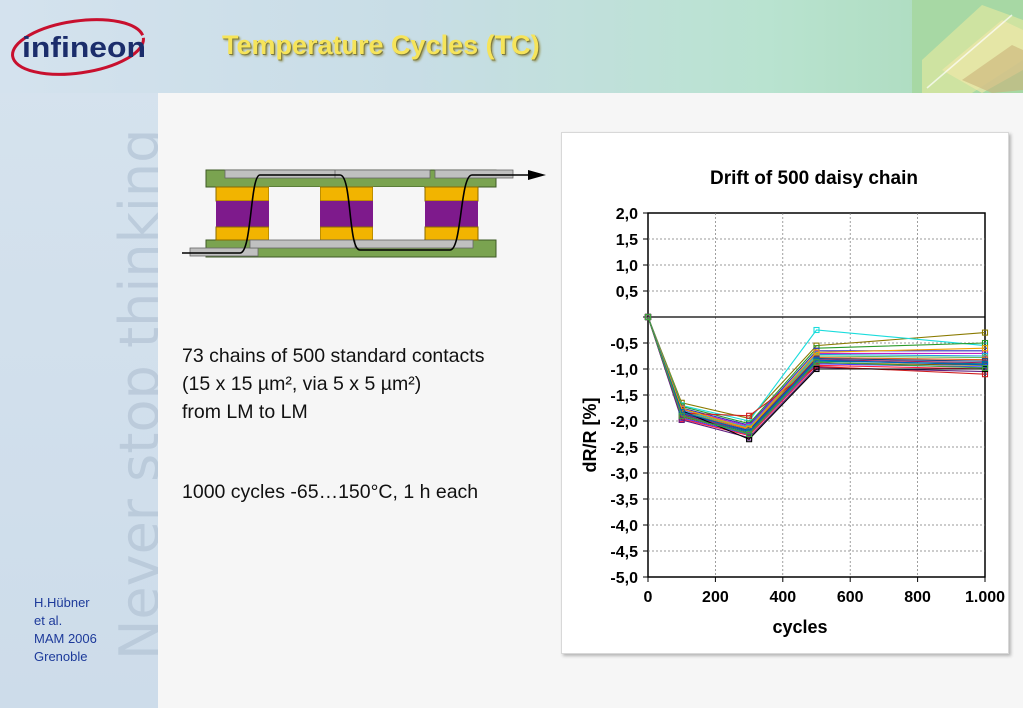  I want to click on current-path-line, so click(356, 214).